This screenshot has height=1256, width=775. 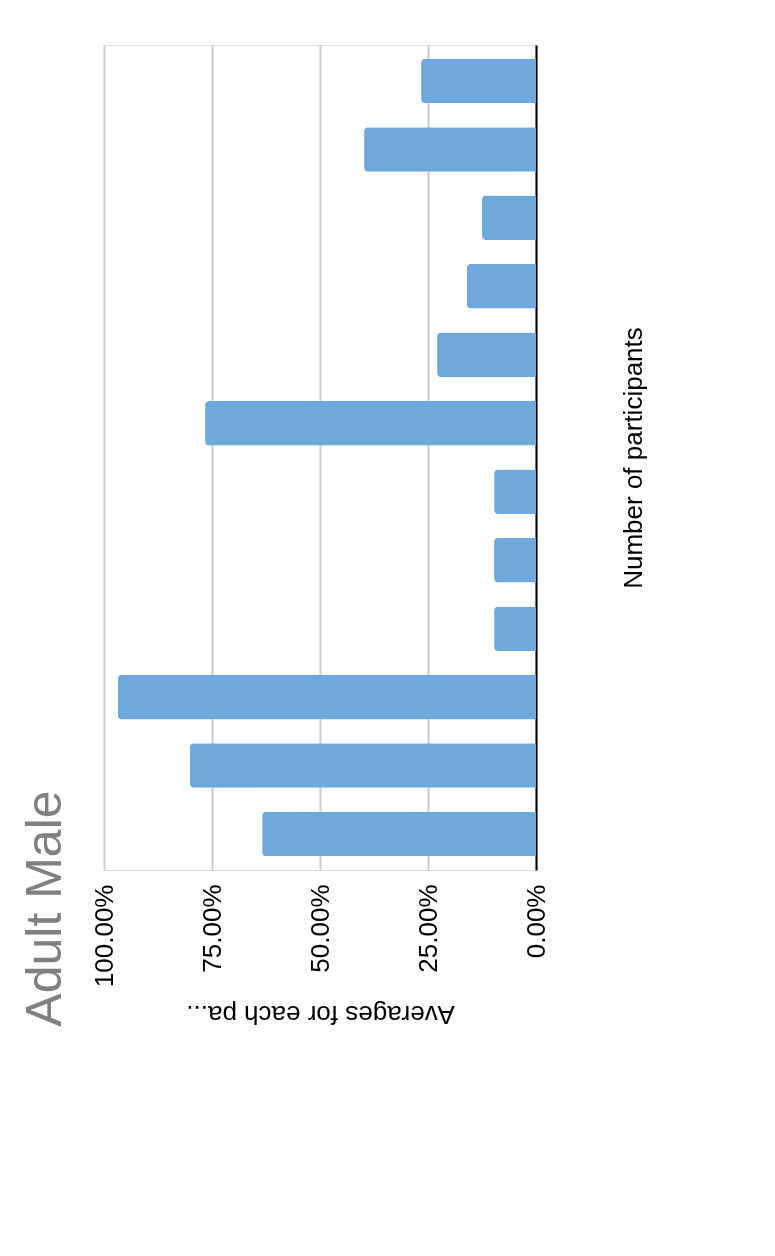 I want to click on x-tick-label: 100.00%, so click(x=103, y=936).